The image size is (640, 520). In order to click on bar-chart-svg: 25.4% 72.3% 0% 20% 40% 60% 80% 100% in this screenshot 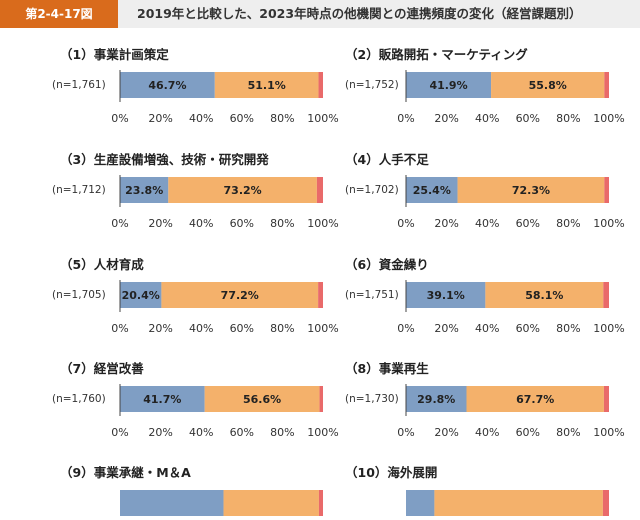, I will do `click(511, 202)`.